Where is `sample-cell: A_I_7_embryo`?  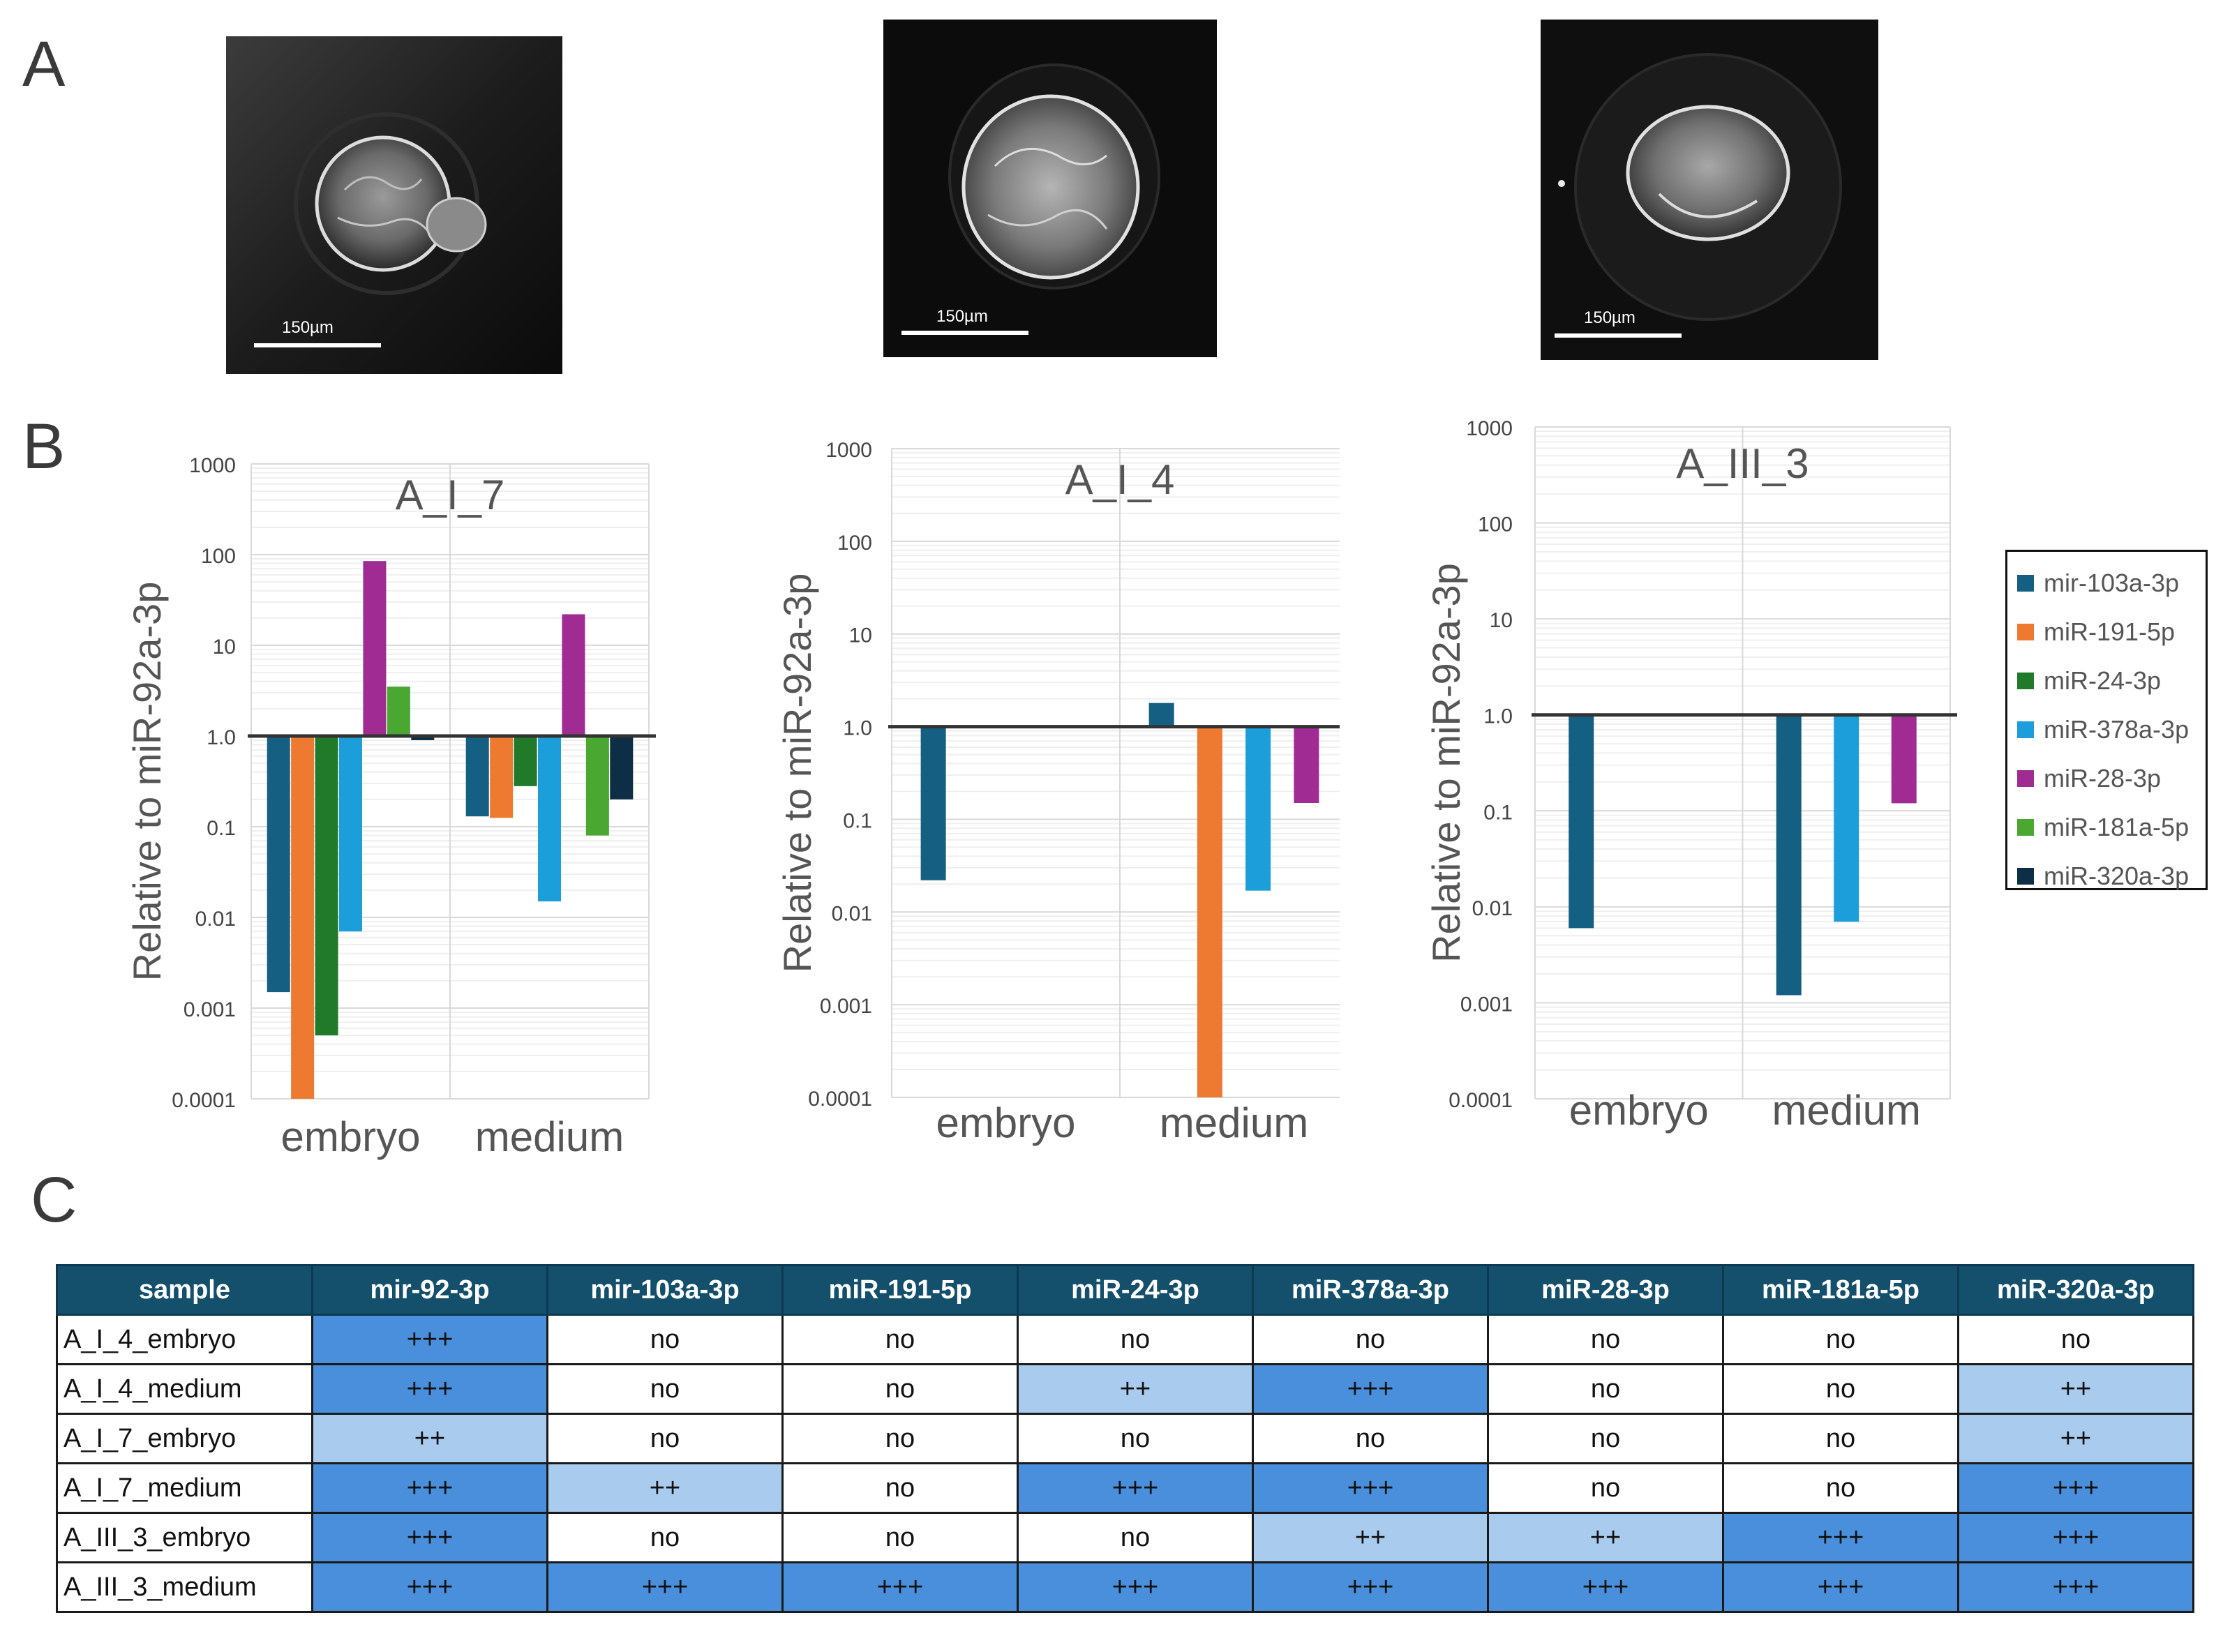 sample-cell: A_I_7_embryo is located at coordinates (184, 1438).